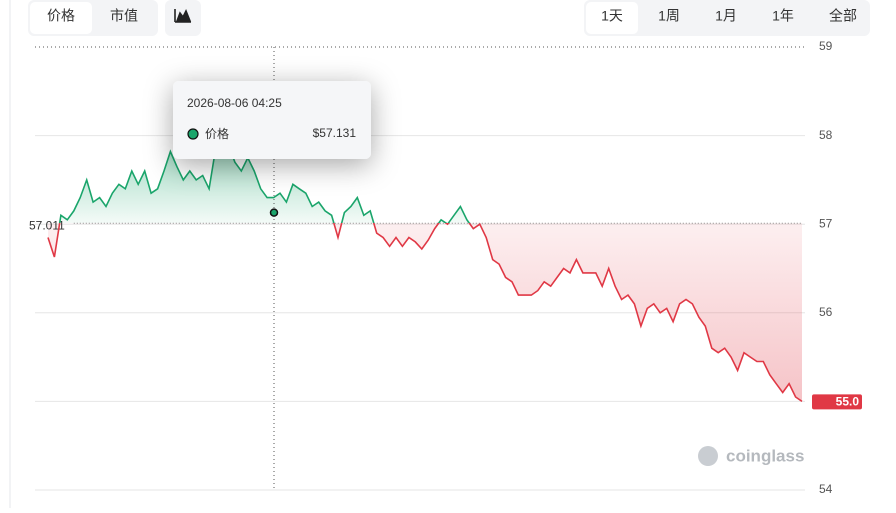 This screenshot has height=513, width=896. What do you see at coordinates (217, 133) in the screenshot?
I see `tooltip-series: 价格` at bounding box center [217, 133].